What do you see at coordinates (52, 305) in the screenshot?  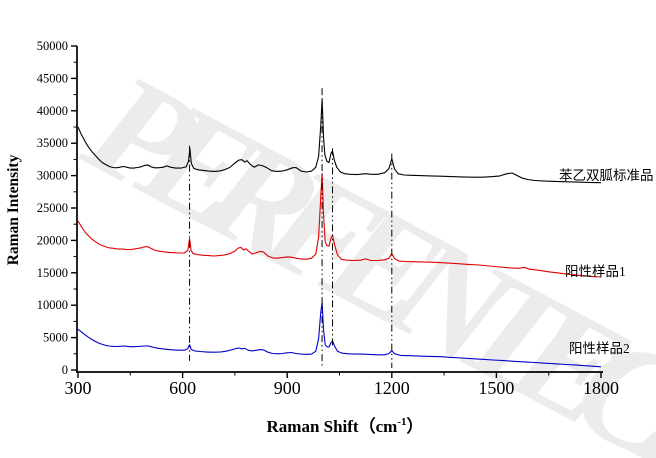 I see `y-tick-label: 10000` at bounding box center [52, 305].